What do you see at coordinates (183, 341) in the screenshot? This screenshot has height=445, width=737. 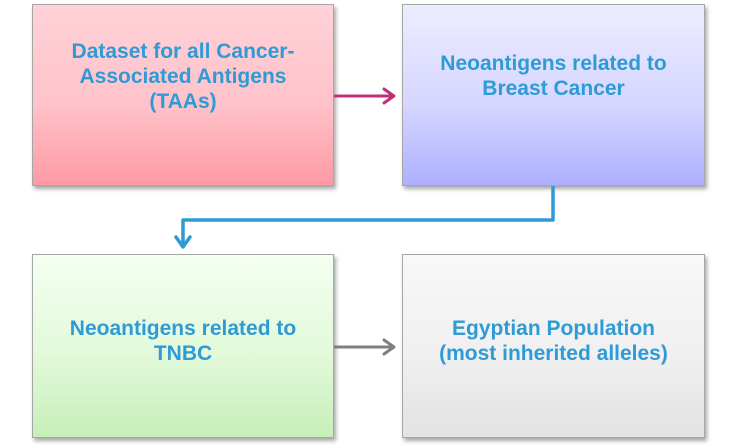 I see `node-label: Neoantigens related to TNBC` at bounding box center [183, 341].